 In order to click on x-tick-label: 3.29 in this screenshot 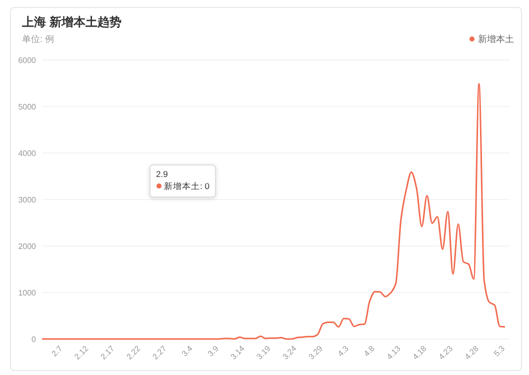, I will do `click(315, 353)`.